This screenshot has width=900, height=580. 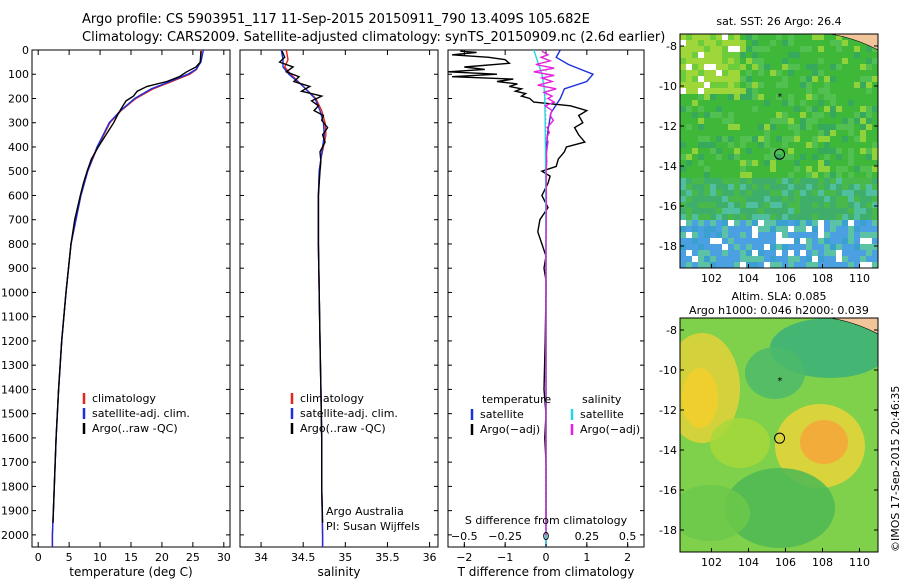 I want to click on temperature-xtick-label: 10, so click(x=100, y=557).